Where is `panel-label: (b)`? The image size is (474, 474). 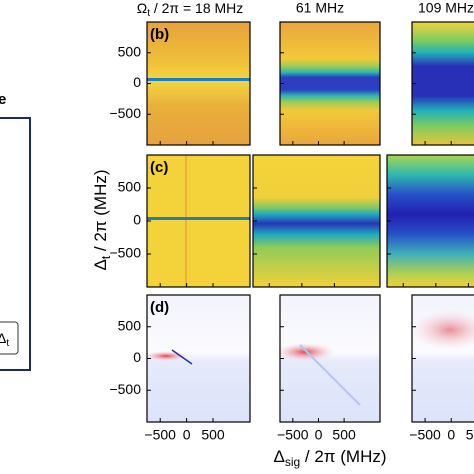 panel-label: (b) is located at coordinates (159, 34).